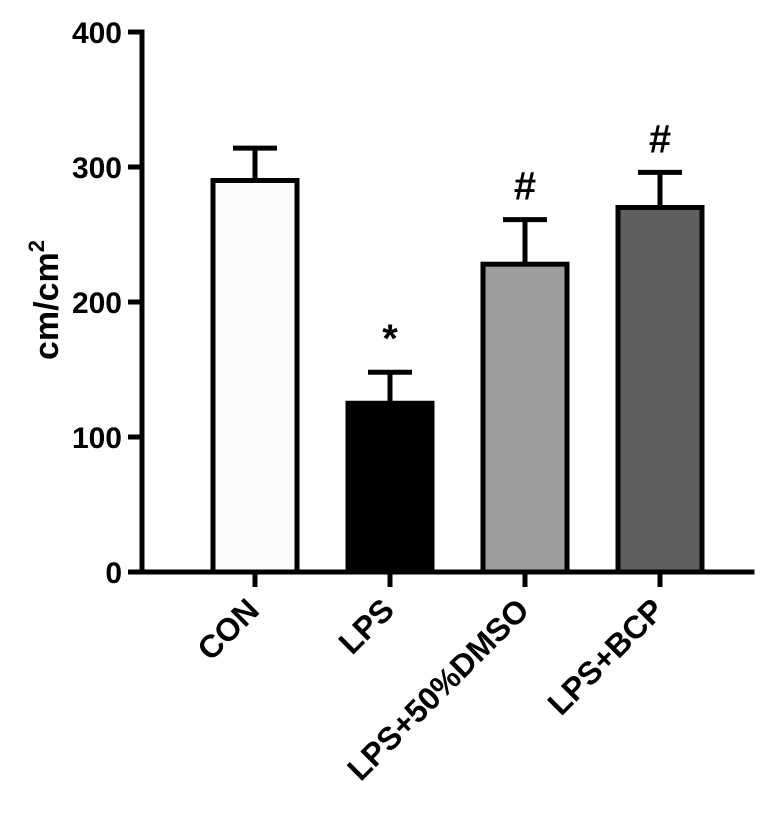  I want to click on y-axis-title-base: cm/cm, so click(47, 306).